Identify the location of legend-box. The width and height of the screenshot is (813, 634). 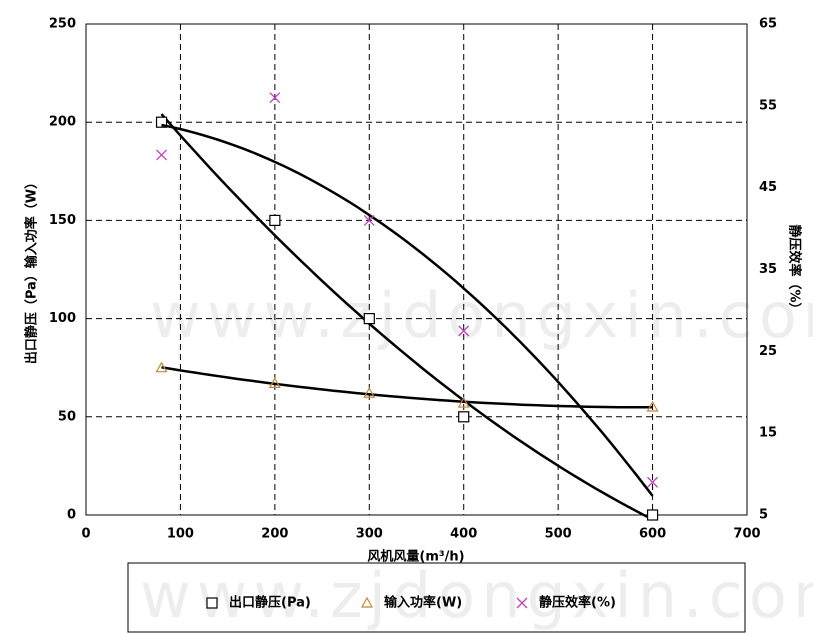
(436, 597).